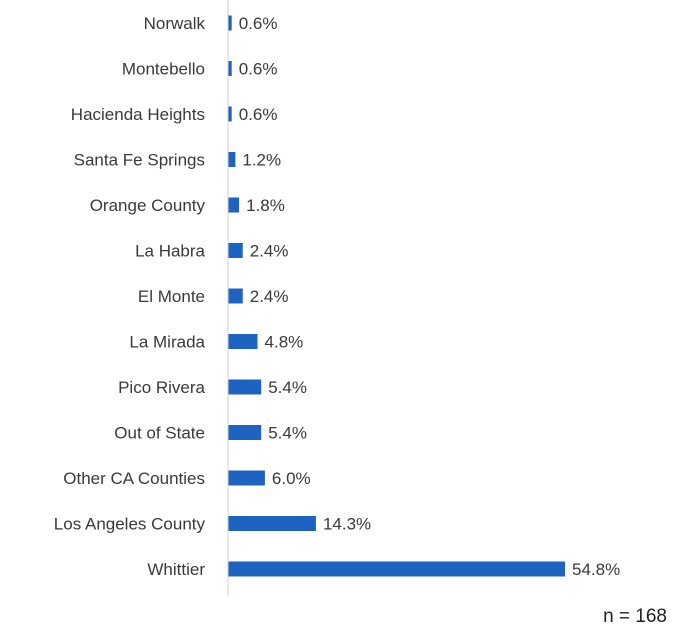 Image resolution: width=688 pixels, height=636 pixels. What do you see at coordinates (176, 569) in the screenshot?
I see `category-label-whittier: Whittier` at bounding box center [176, 569].